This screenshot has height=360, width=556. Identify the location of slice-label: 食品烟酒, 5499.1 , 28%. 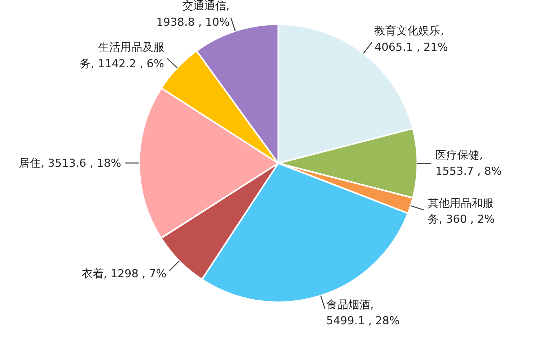
(363, 313).